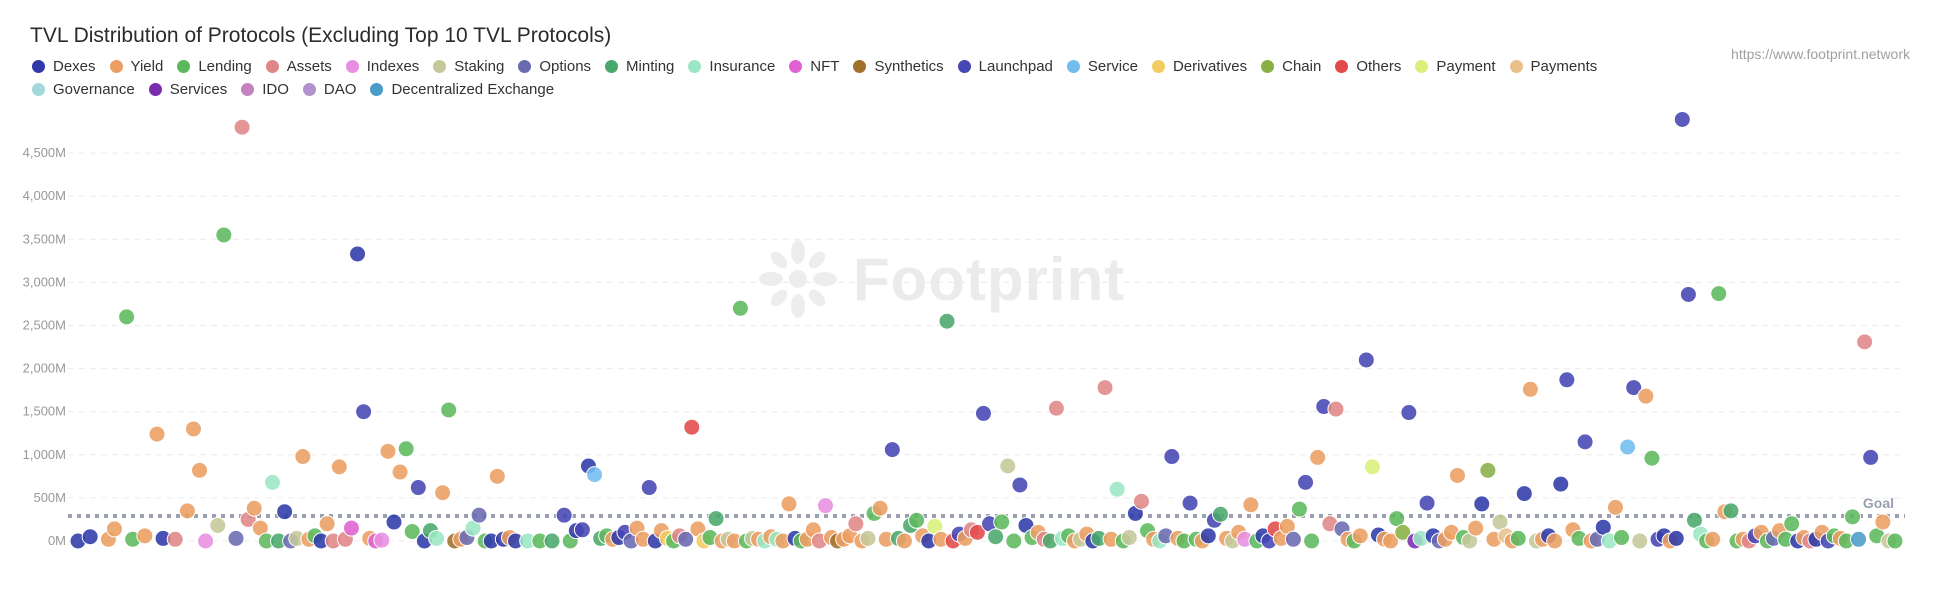  Describe the element at coordinates (1005, 66) in the screenshot. I see `legend-item-launchpad: Launchpad` at that location.